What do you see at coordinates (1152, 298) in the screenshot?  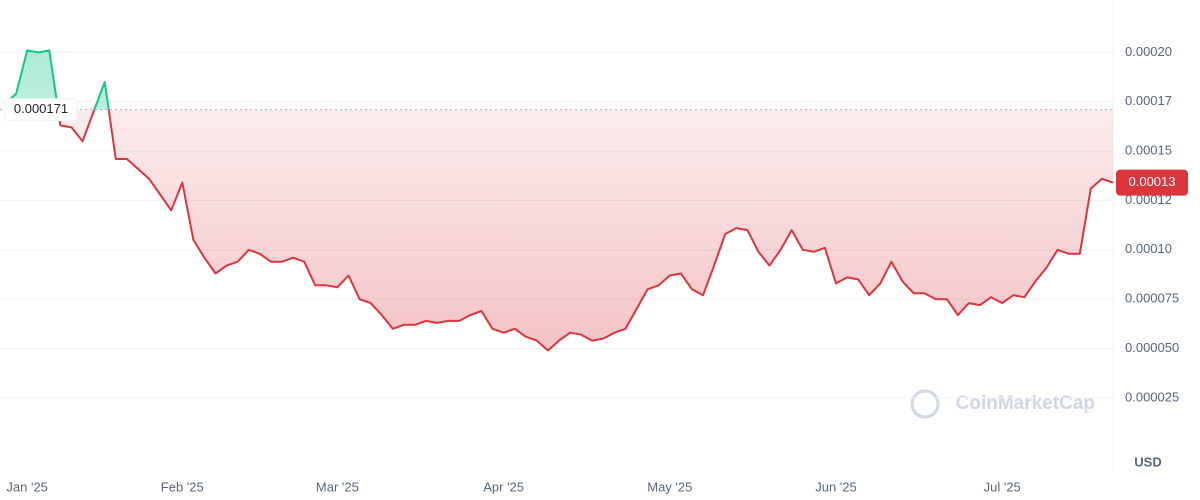 I see `y-tick-label: 0.000075` at bounding box center [1152, 298].